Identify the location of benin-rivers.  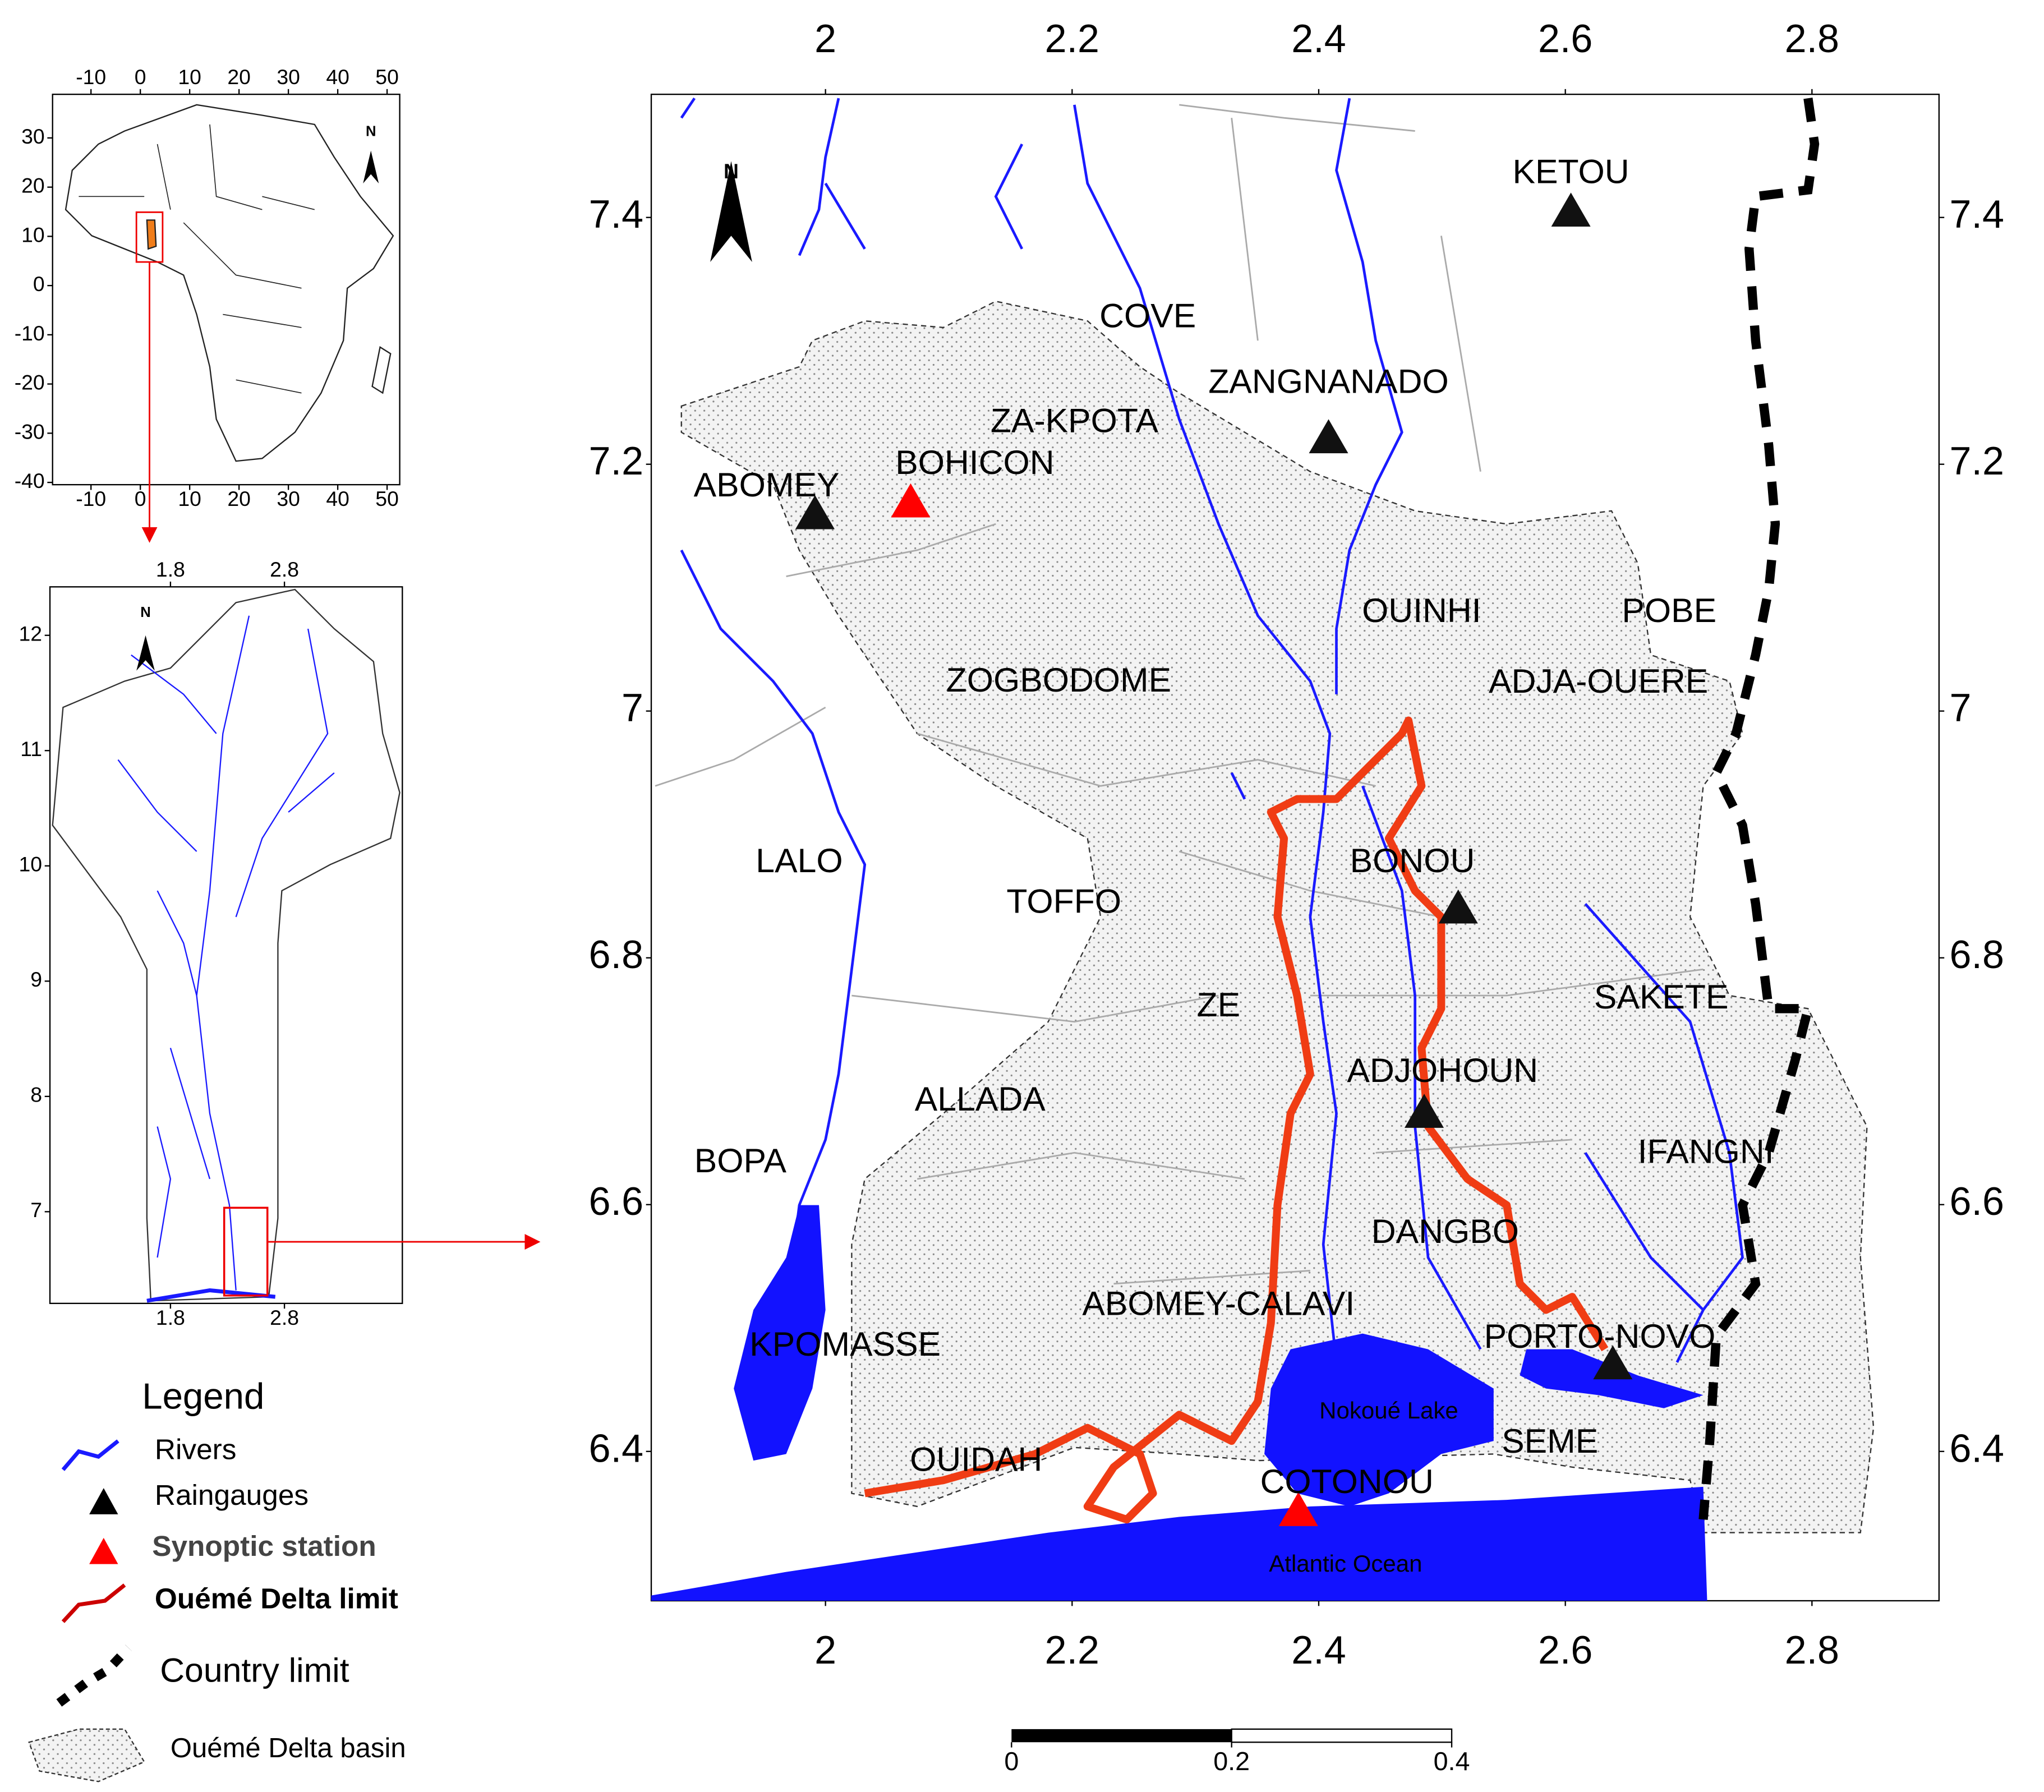
(226, 953).